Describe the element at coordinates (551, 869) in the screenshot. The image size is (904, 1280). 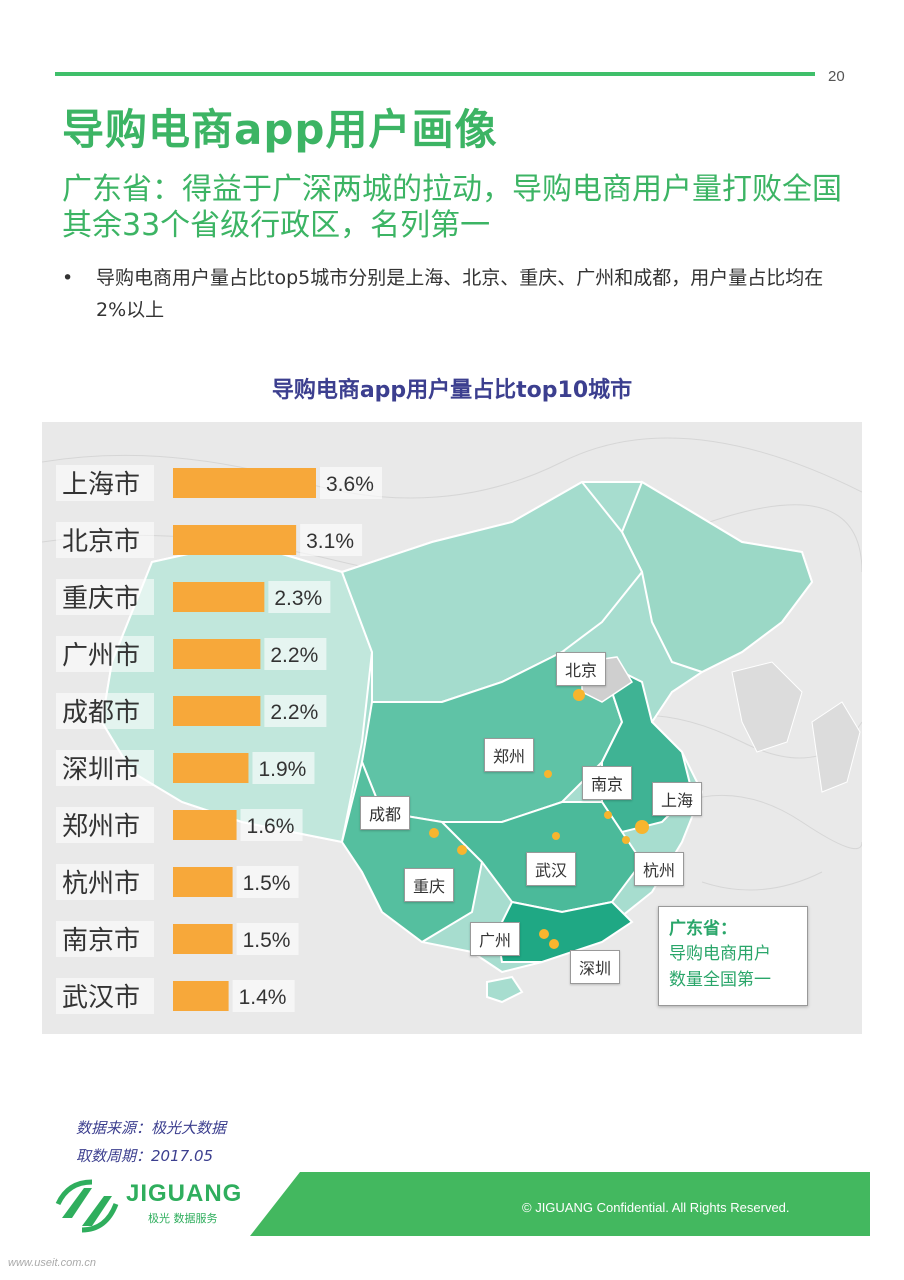
I see `map-label-wuhan: 武汉` at that location.